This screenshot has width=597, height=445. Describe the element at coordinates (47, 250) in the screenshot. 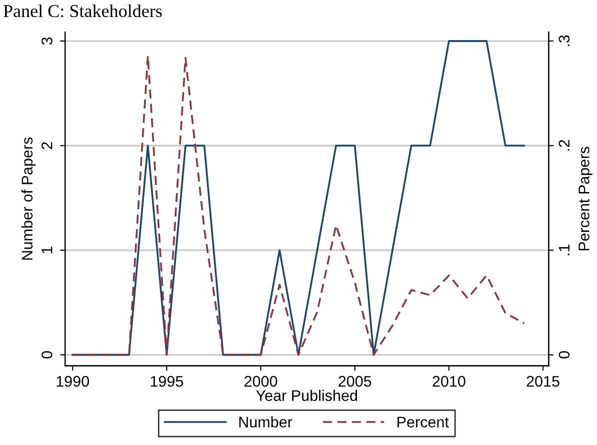

I see `y-tick-label: 1` at that location.